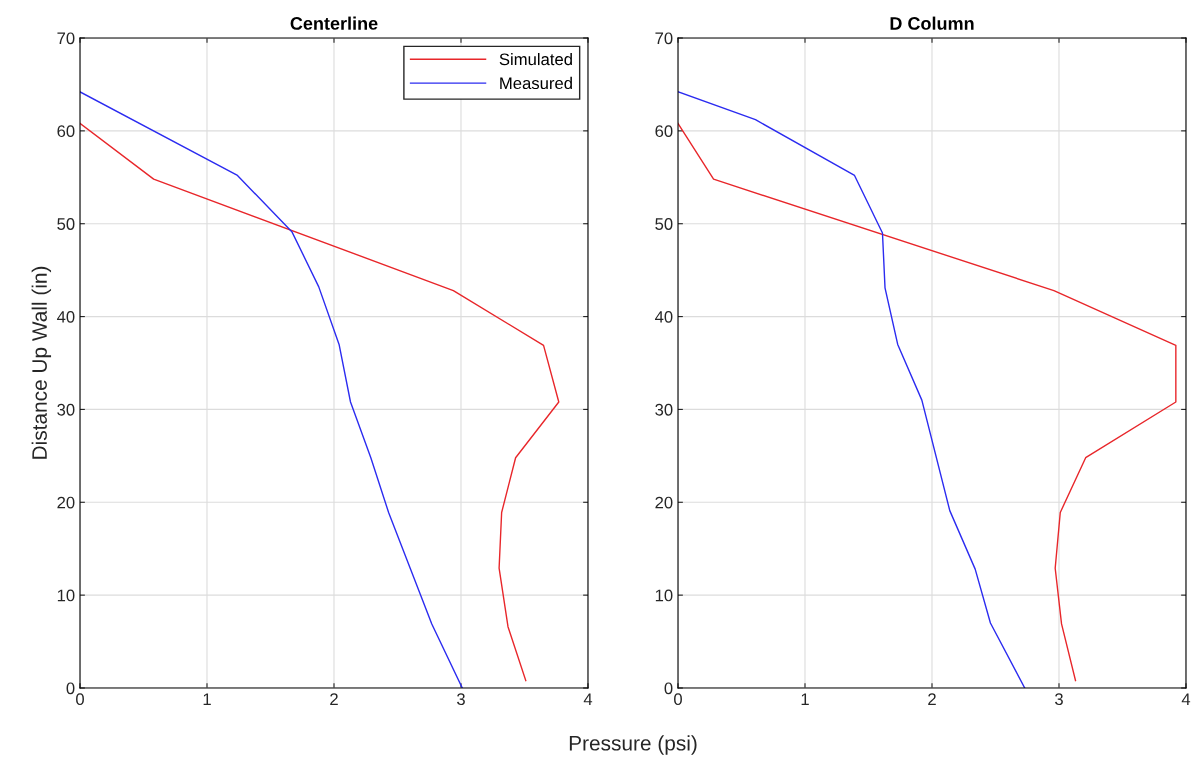 The image size is (1198, 767). What do you see at coordinates (633, 745) in the screenshot?
I see `x-axis-title: Pressure (psi)` at bounding box center [633, 745].